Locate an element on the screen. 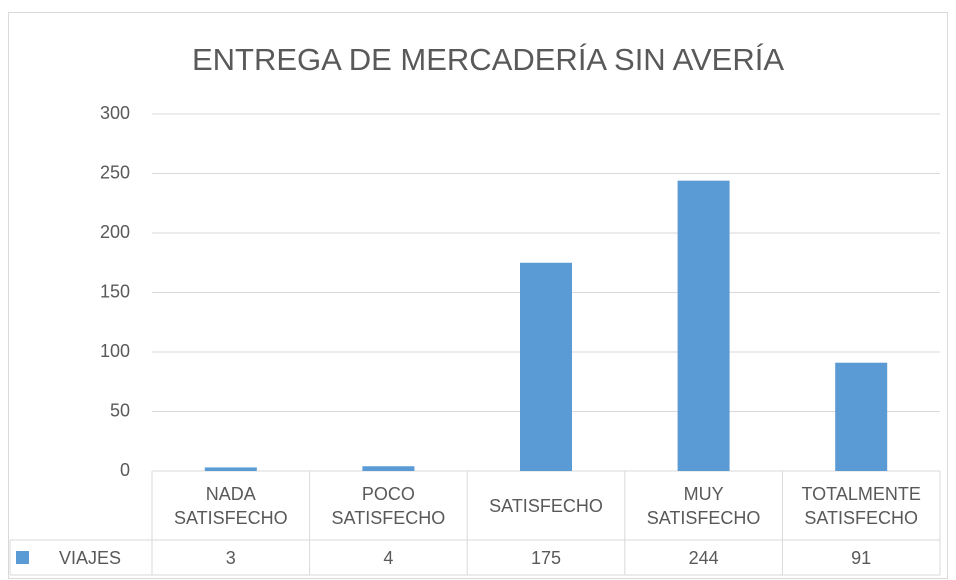  table-value: 3 is located at coordinates (230, 557).